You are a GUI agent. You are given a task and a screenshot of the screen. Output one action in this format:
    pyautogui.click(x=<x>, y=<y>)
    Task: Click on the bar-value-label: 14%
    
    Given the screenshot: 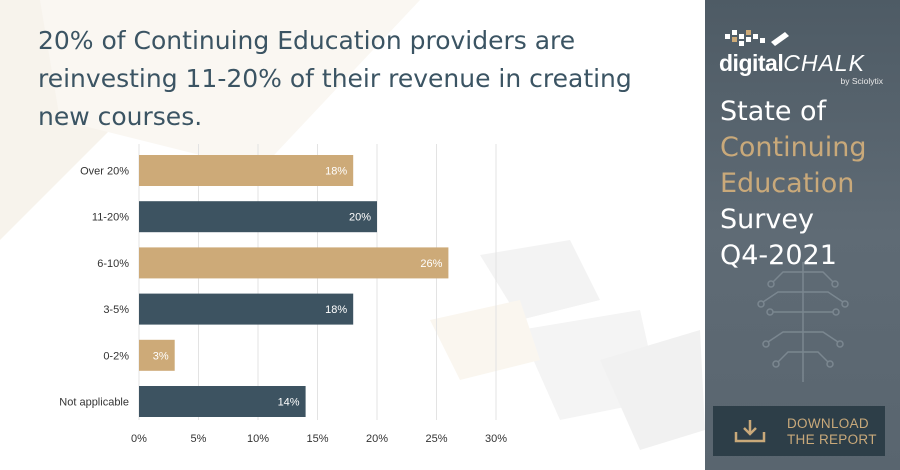 What is the action you would take?
    pyautogui.click(x=289, y=403)
    